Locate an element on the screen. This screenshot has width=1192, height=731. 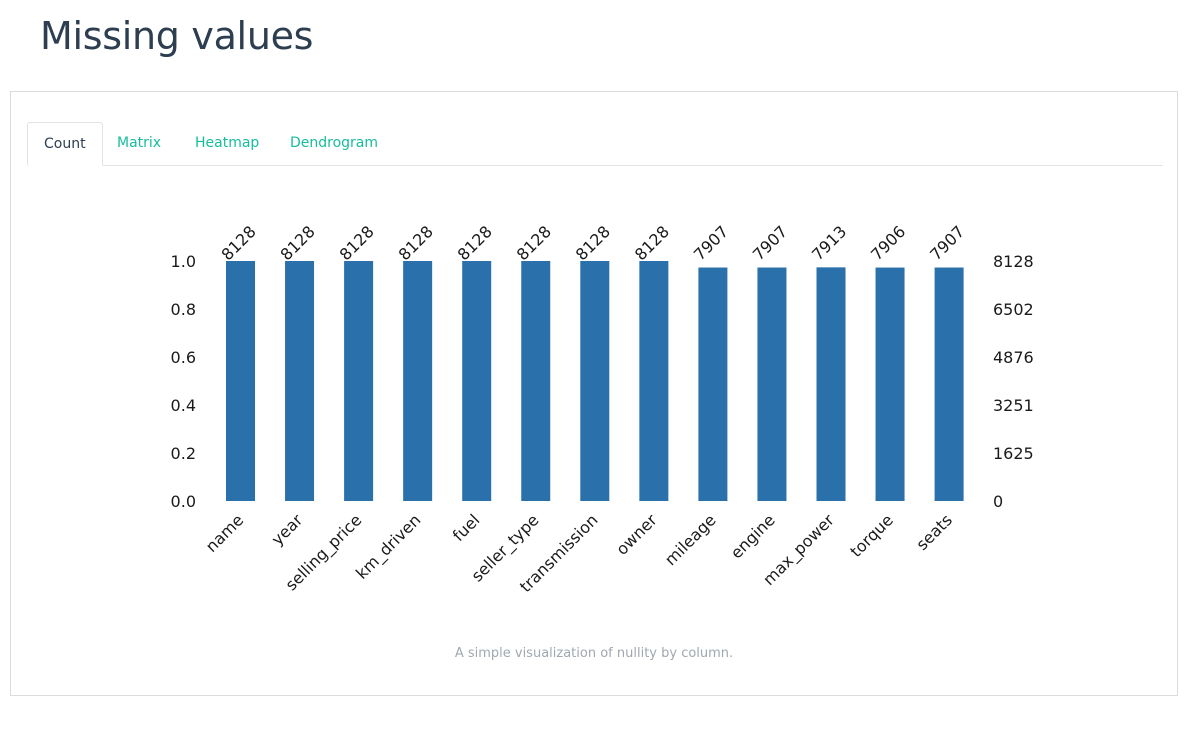
bar-mileage is located at coordinates (713, 384).